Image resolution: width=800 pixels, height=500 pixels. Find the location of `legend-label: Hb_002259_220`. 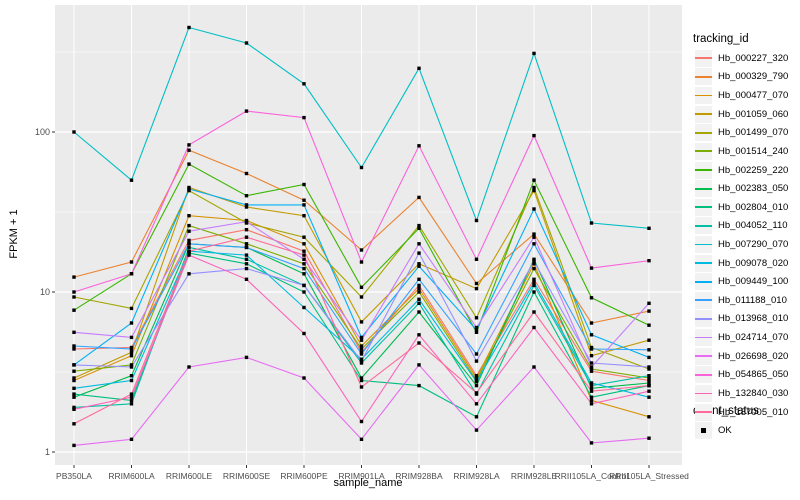

legend-label: Hb_002259_220 is located at coordinates (753, 170).